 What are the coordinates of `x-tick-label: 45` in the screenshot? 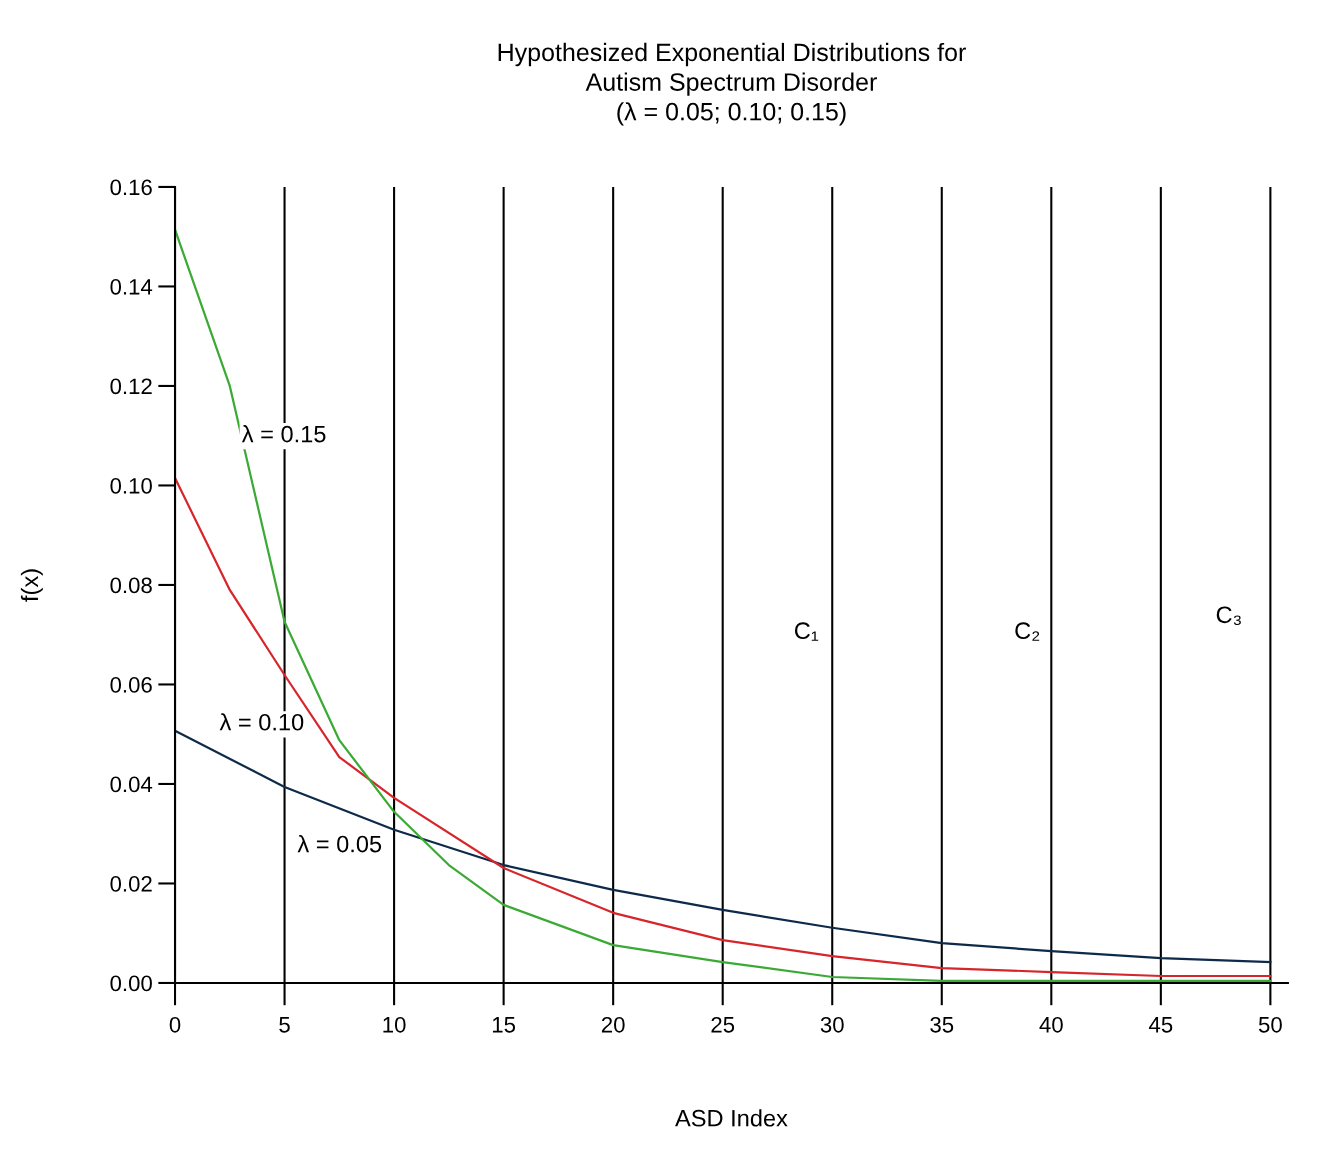 It's located at (1160, 1025).